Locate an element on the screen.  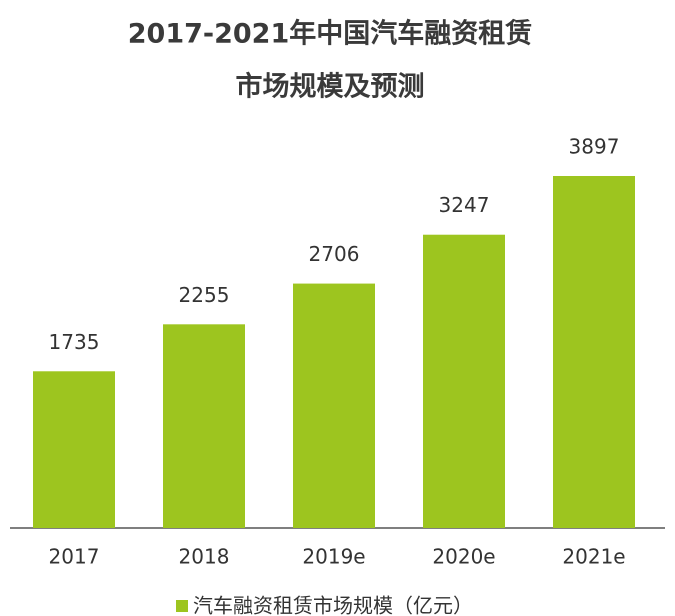
chart-title: 2017-2021年中国汽车融资租赁 is located at coordinates (330, 34).